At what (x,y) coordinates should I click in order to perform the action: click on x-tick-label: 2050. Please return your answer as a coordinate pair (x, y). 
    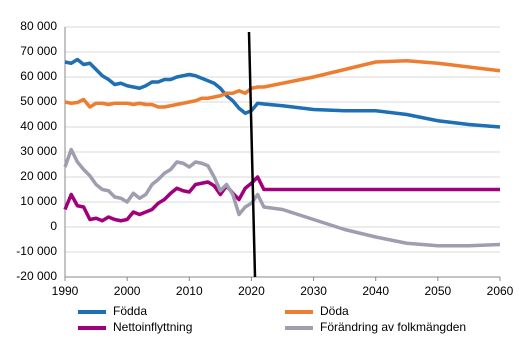
    Looking at the image, I should click on (438, 291).